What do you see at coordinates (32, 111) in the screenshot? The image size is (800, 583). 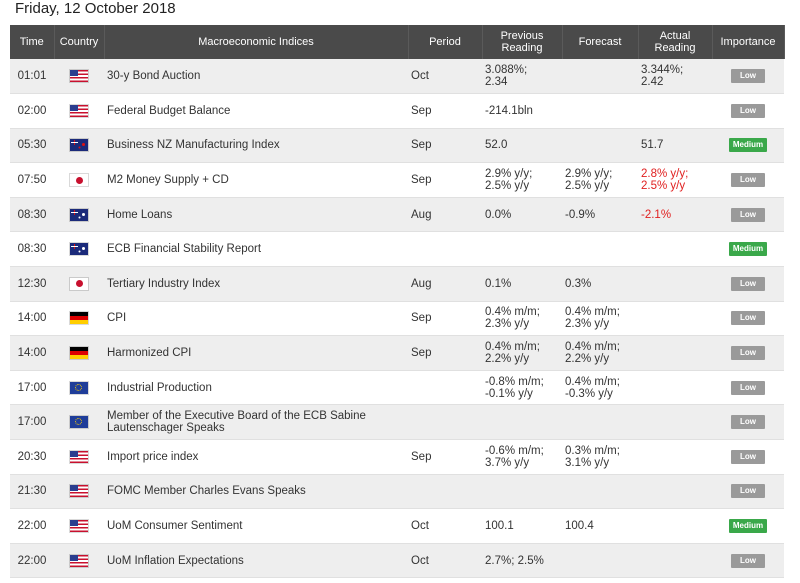 I see `event-time: 02:00` at bounding box center [32, 111].